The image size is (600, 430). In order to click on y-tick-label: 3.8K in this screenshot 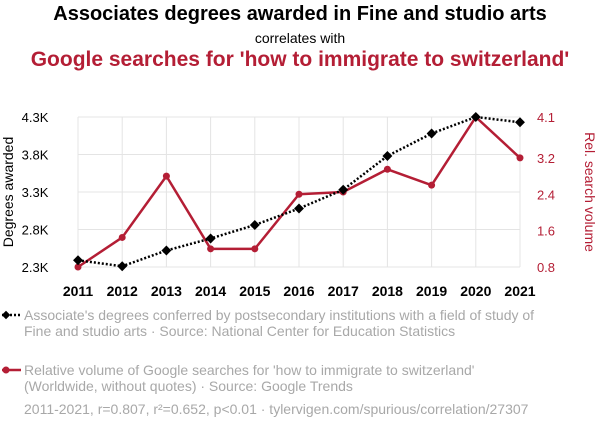, I will do `click(35, 155)`.